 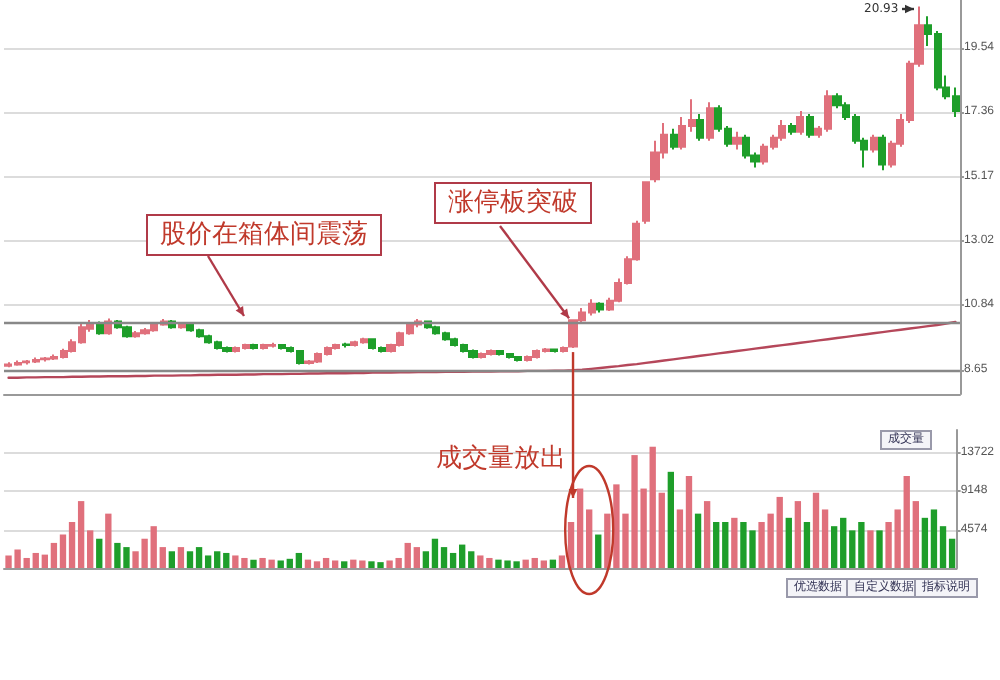 What do you see at coordinates (513, 203) in the screenshot?
I see `annotation: 涨停板突破` at bounding box center [513, 203].